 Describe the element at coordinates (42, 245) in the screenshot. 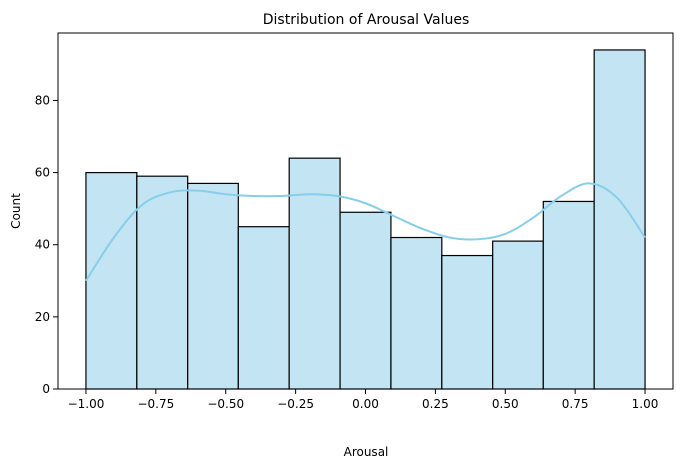

I see `y-tick-label: 40` at that location.